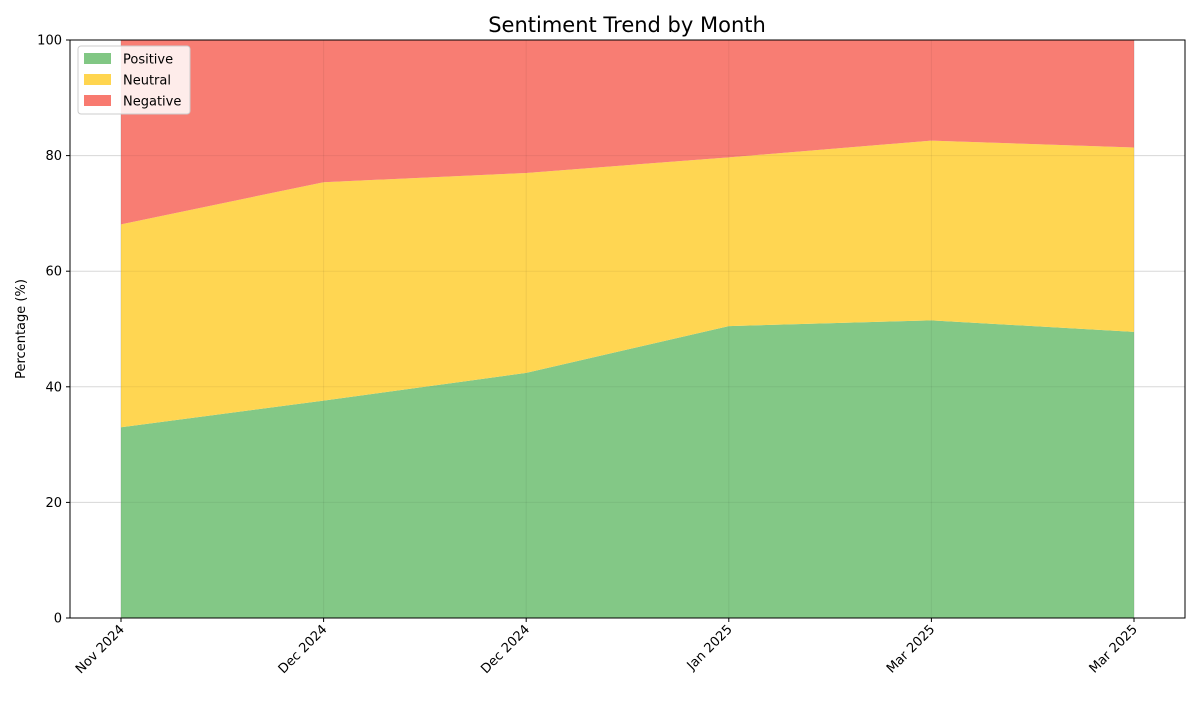 Image resolution: width=1200 pixels, height=704 pixels. I want to click on legend-label: Negative, so click(152, 102).